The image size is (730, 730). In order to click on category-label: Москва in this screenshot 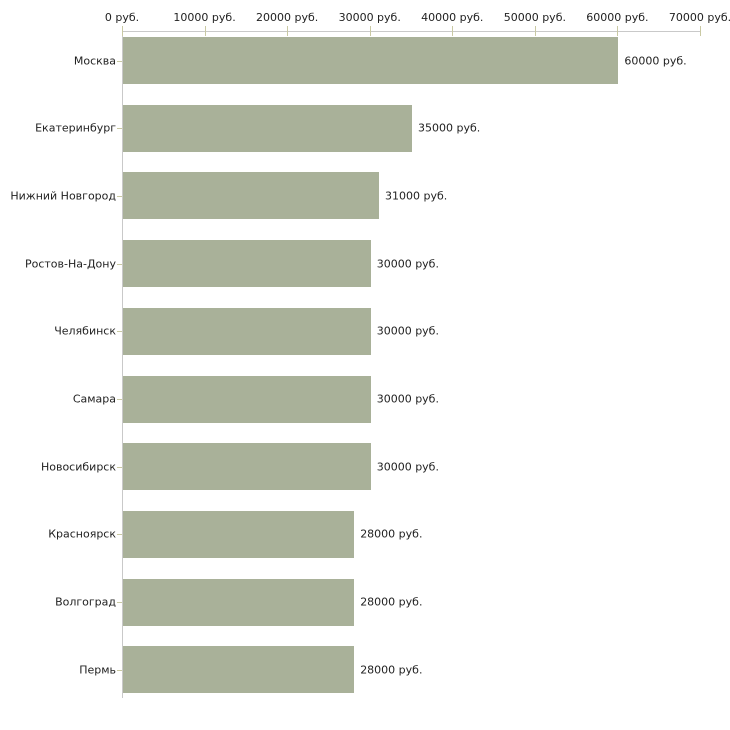, I will do `click(94, 60)`.